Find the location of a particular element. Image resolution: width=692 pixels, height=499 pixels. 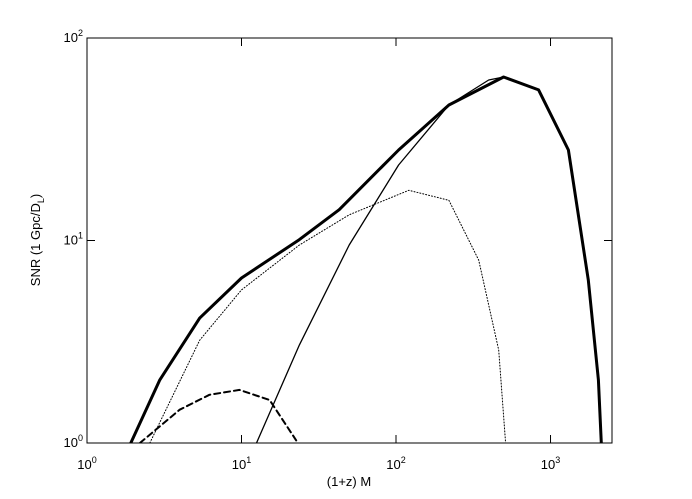

x-tick-label: 10⁰ is located at coordinates (86, 463).